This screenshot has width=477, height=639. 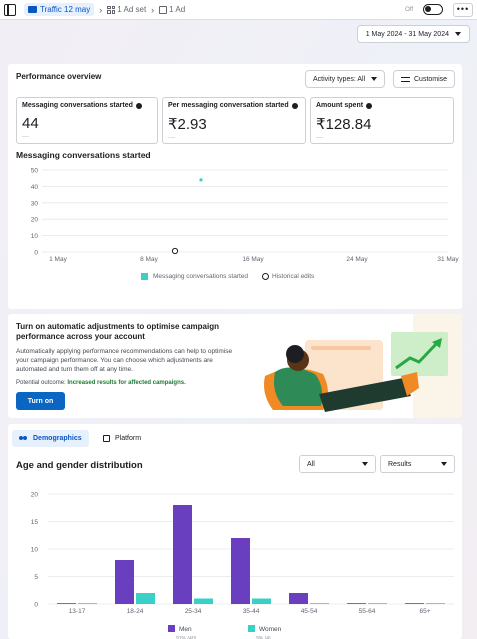 I want to click on y-tick-label: 15, so click(x=35, y=522).